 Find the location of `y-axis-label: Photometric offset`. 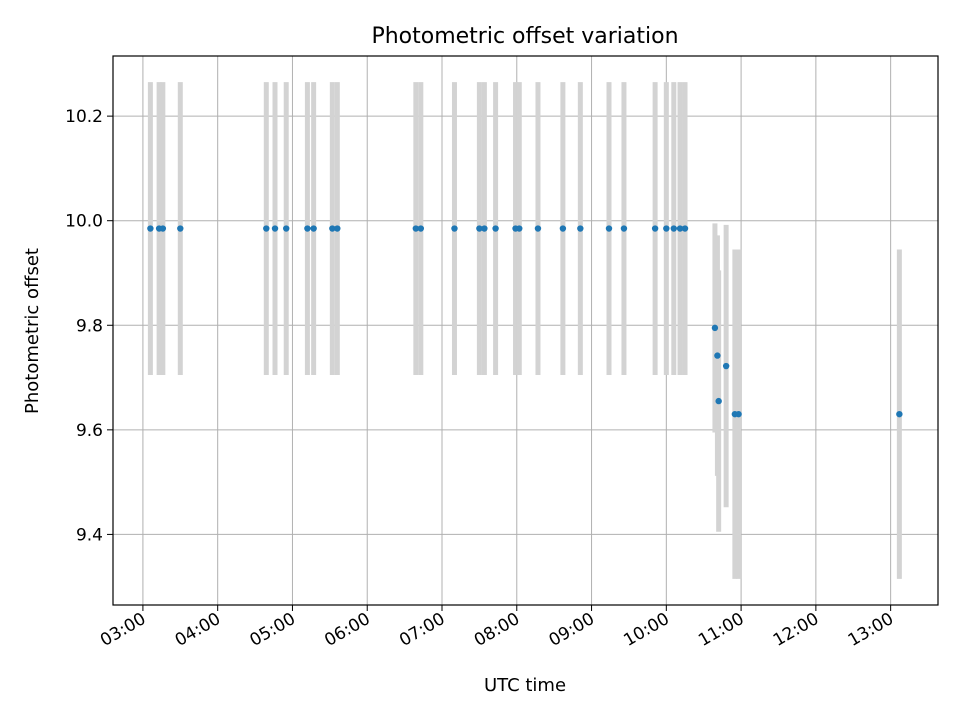

y-axis-label: Photometric offset is located at coordinates (32, 331).